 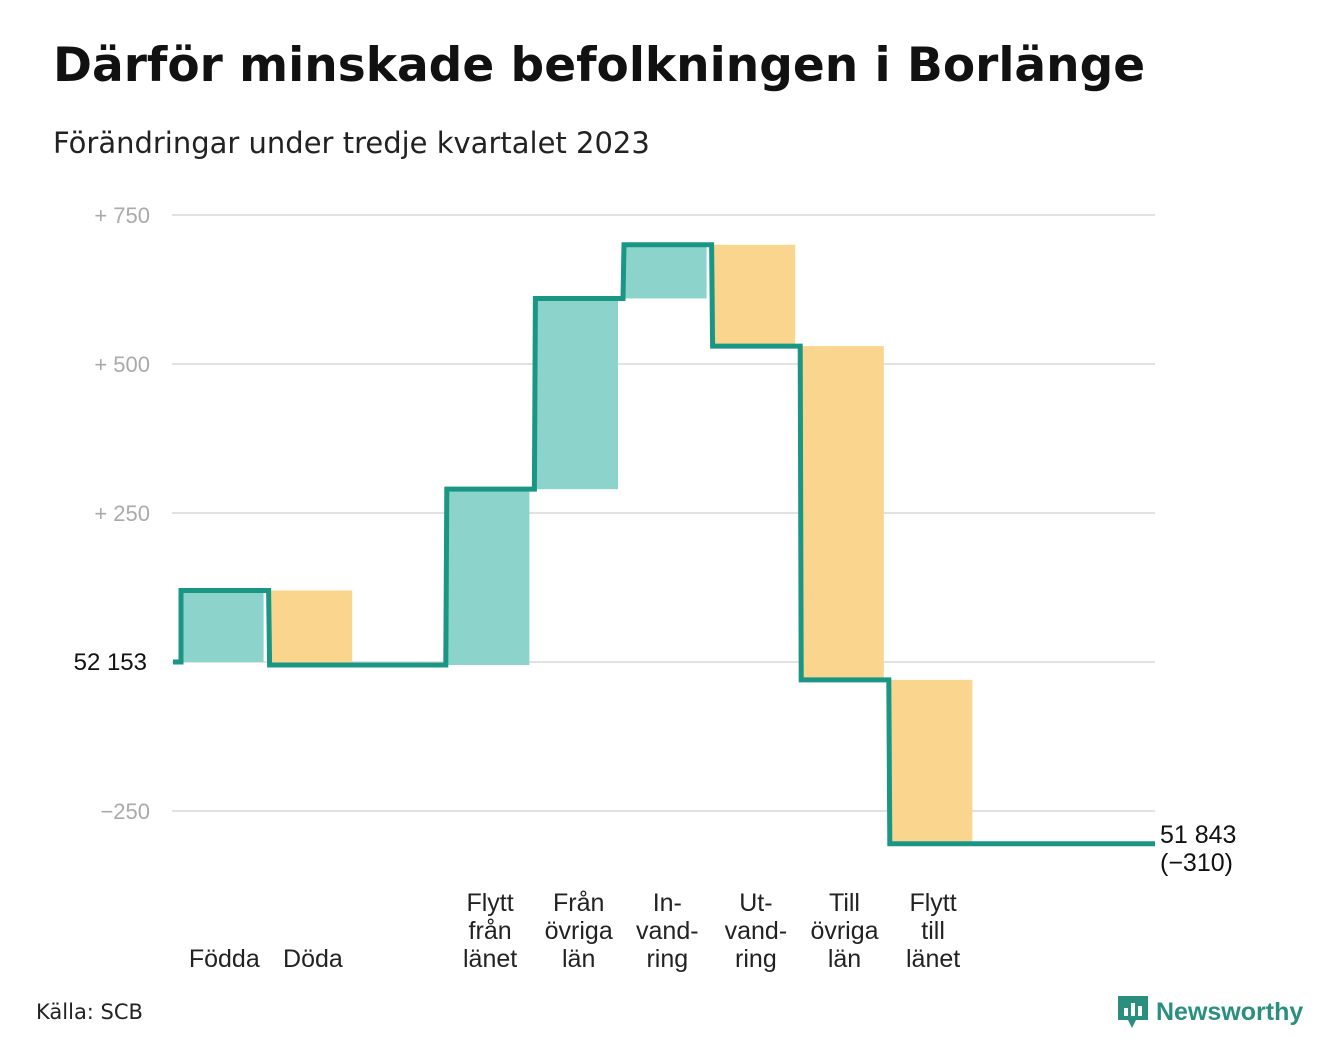 I want to click on category-label: Från, so click(x=578, y=903).